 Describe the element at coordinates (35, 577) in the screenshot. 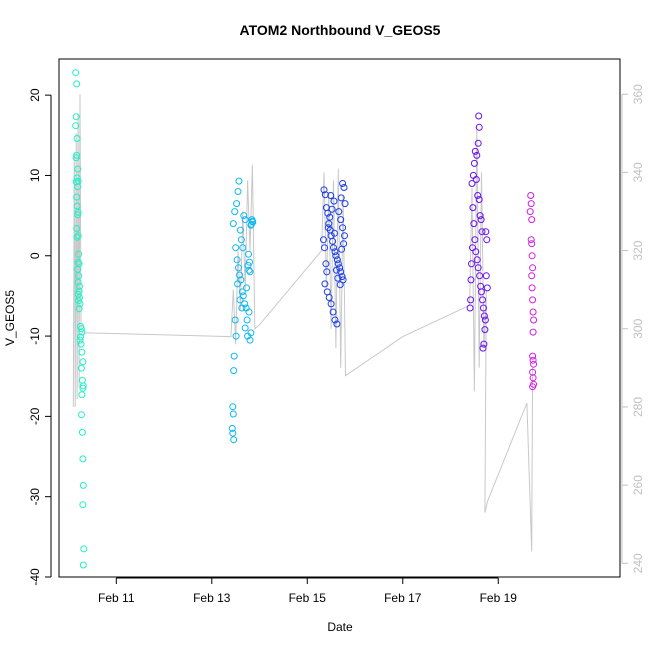

I see `y-tick-label: -40` at that location.